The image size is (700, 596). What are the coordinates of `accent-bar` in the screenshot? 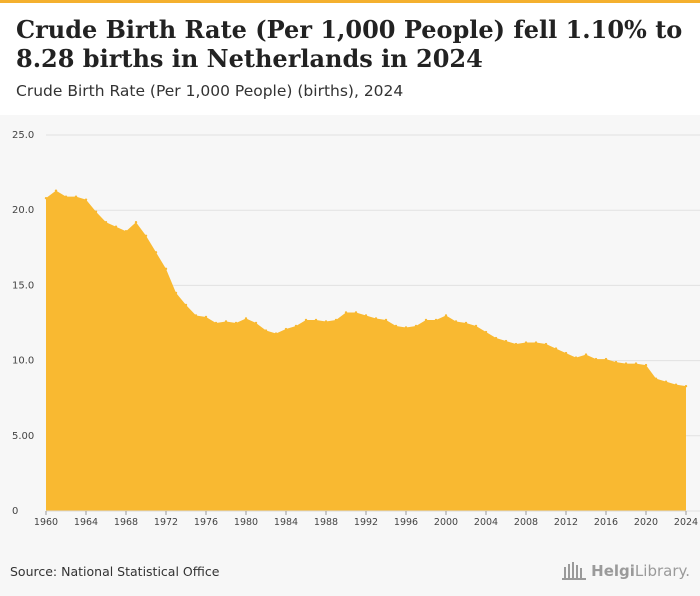 It's located at (350, 1).